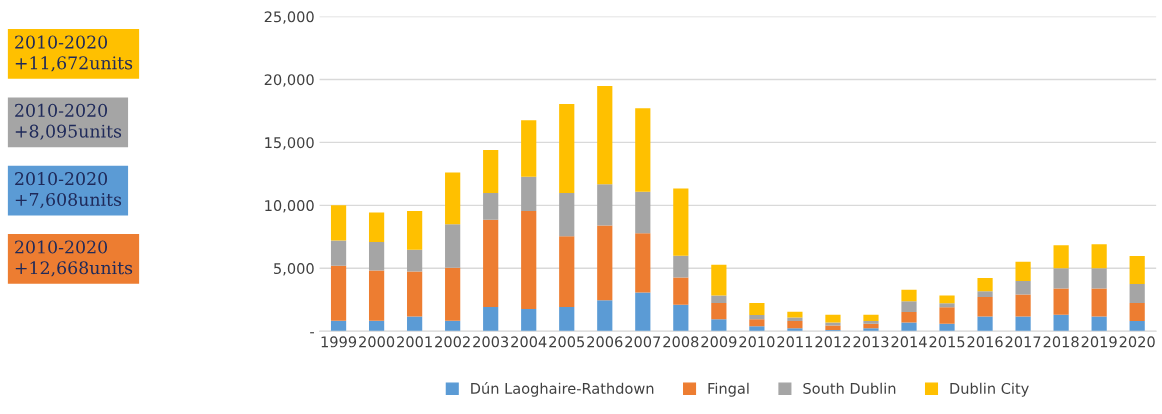 This screenshot has height=414, width=1162. Describe the element at coordinates (68, 190) in the screenshot. I see `text: 2010-2020 +7,608units` at that location.